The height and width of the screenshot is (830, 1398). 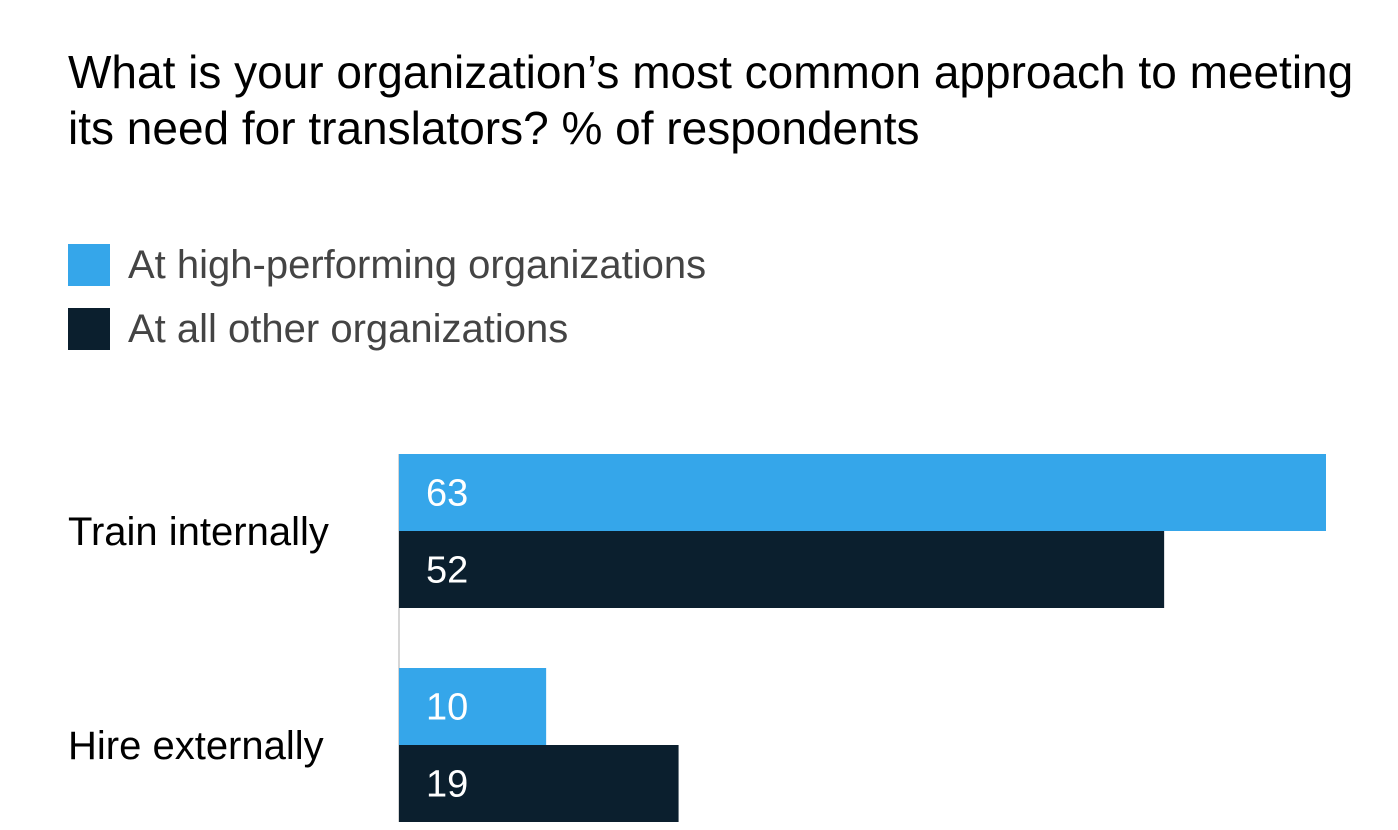 I want to click on bar-value-label: 19, so click(x=447, y=785).